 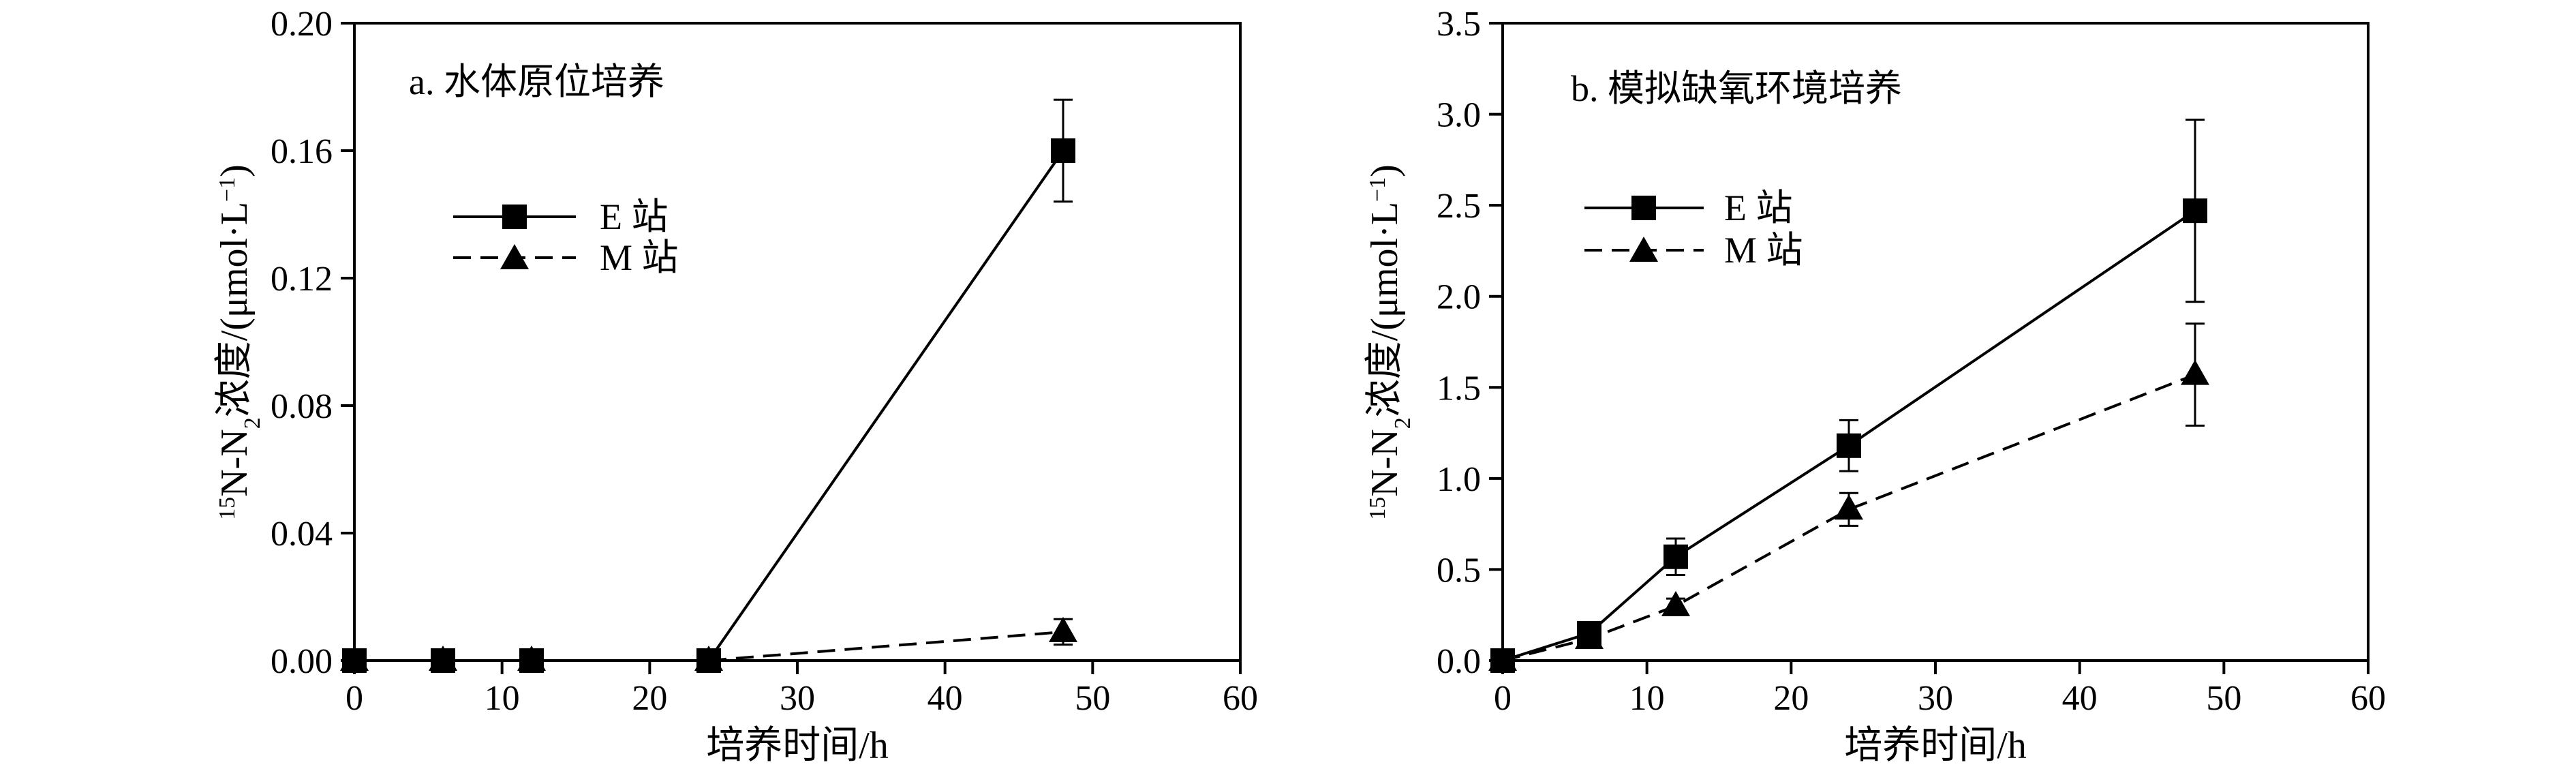 What do you see at coordinates (1377, 508) in the screenshot?
I see `panel-b-y-axis-label-sup: 15` at bounding box center [1377, 508].